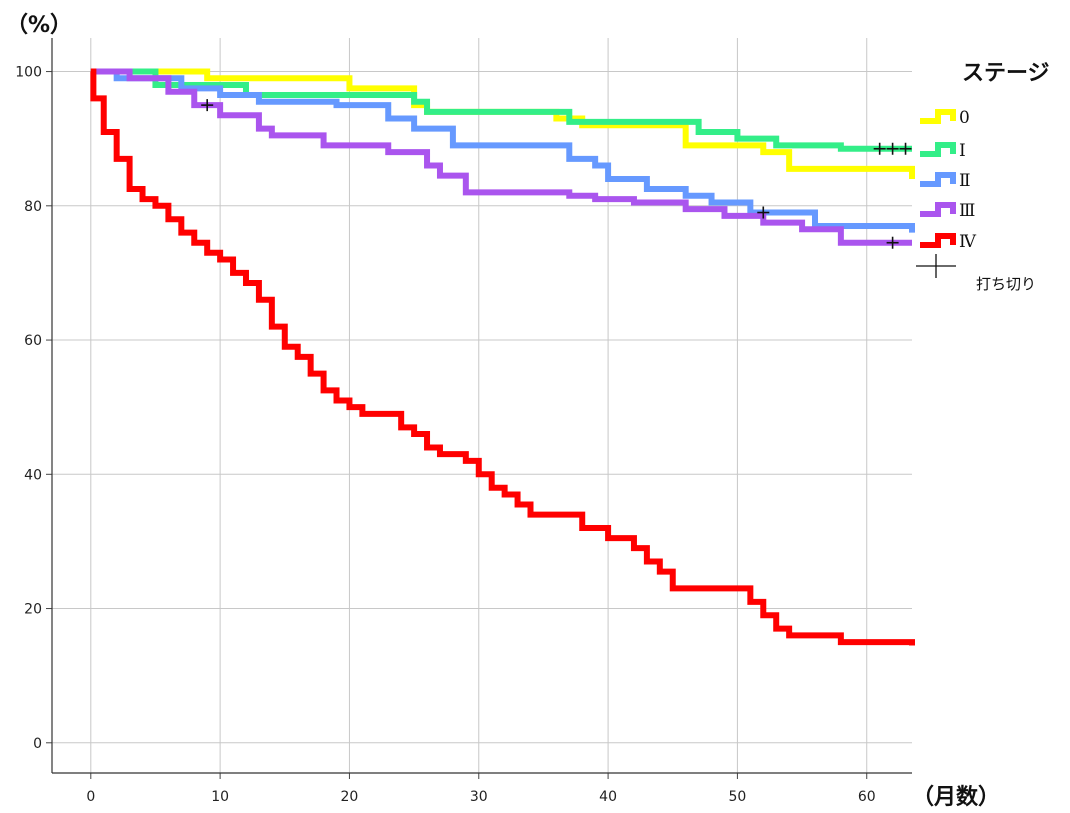 This screenshot has height=813, width=1070. What do you see at coordinates (983, 177) in the screenshot?
I see `legend: ステージ 0 Ⅰ Ⅱ Ⅲ Ⅳ 打ち切り` at bounding box center [983, 177].